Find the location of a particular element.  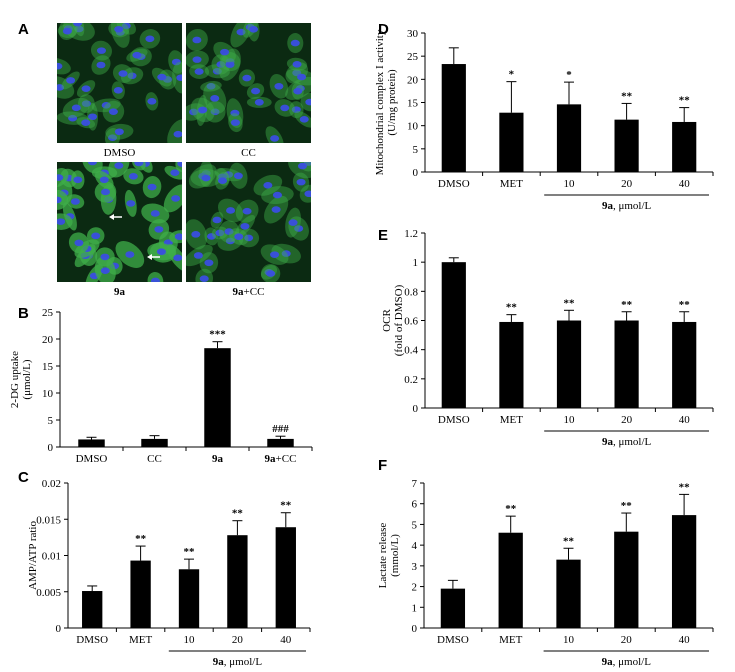

y-tick-label: 0.2 is located at coordinates (411, 380).